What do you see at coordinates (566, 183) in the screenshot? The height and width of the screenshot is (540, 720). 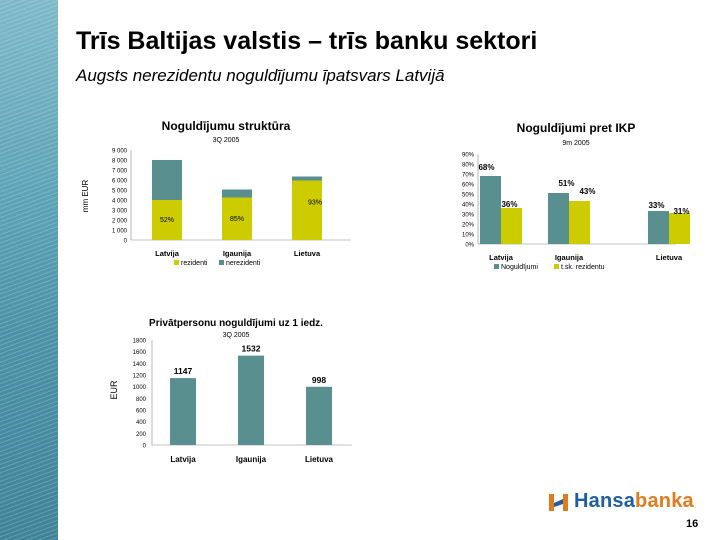 I see `chart2-data-label: 51%` at bounding box center [566, 183].